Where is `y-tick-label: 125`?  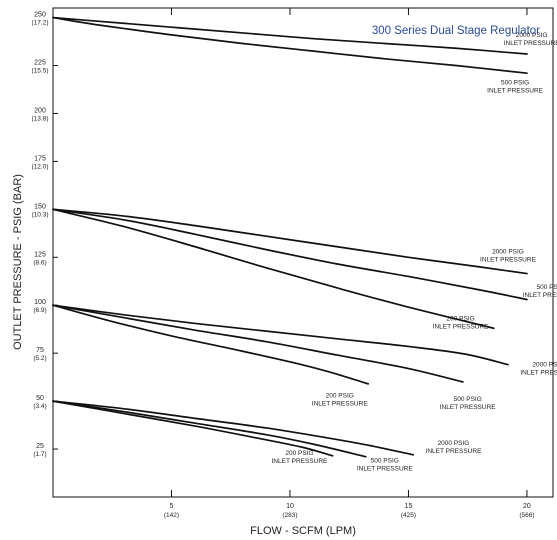
y-tick-label: 125 is located at coordinates (40, 254).